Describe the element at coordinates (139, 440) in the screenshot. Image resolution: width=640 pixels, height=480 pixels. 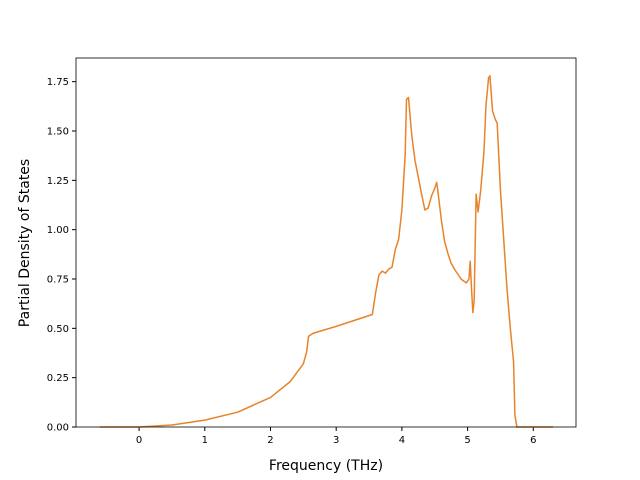
I see `x-tick-label: 0` at that location.